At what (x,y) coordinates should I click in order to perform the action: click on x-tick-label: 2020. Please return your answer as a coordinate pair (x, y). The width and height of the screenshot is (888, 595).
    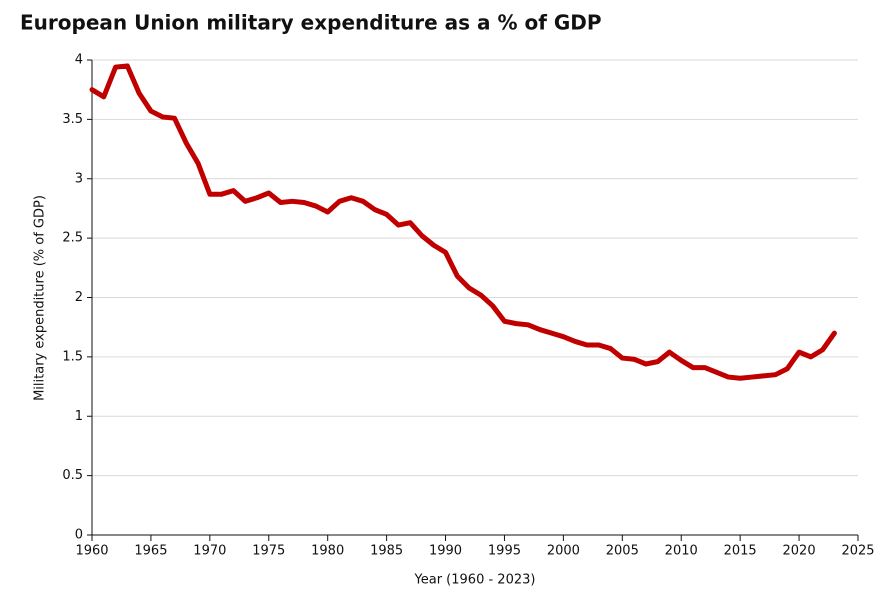
    Looking at the image, I should click on (799, 551).